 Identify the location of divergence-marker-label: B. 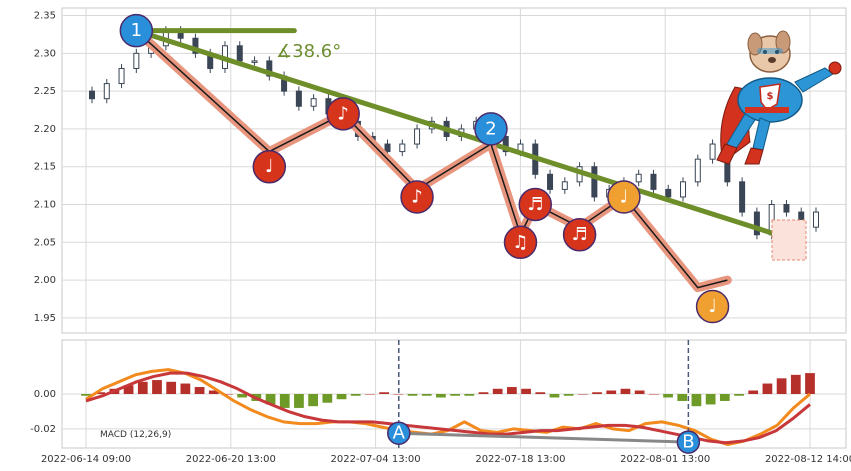
(688, 442).